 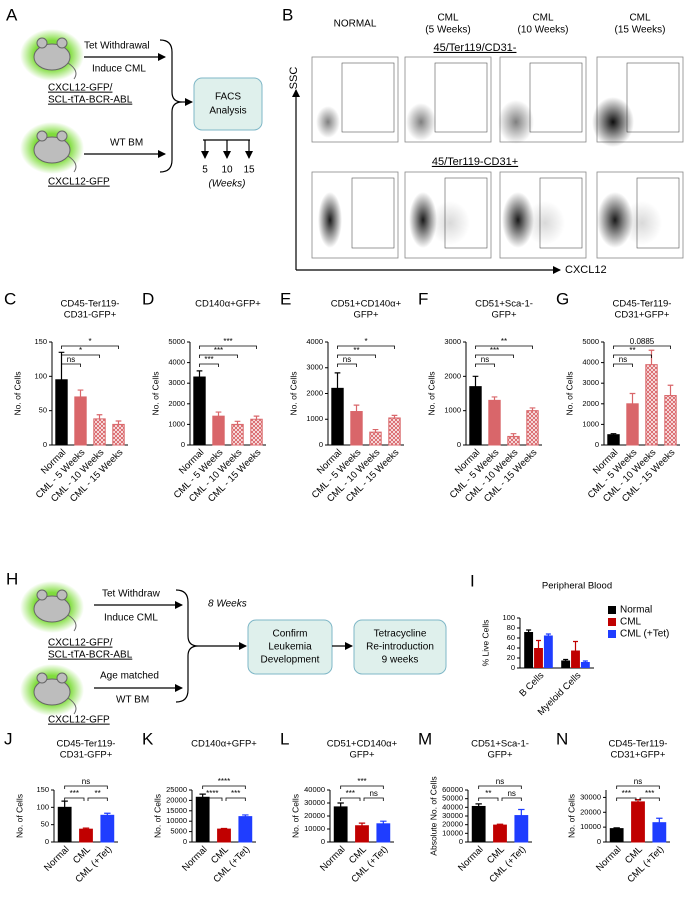 I want to click on label: FACS, so click(x=228, y=97).